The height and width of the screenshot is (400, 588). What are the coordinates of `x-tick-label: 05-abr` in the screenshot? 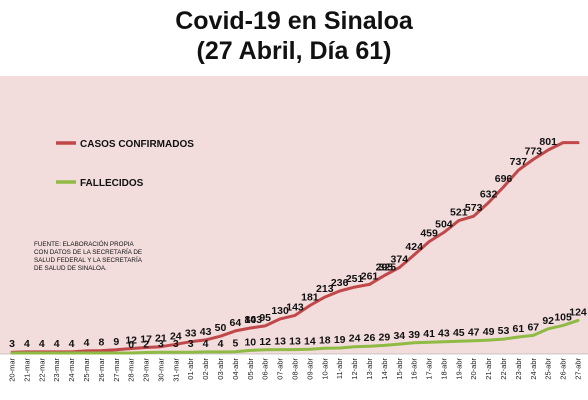 It's located at (250, 369).